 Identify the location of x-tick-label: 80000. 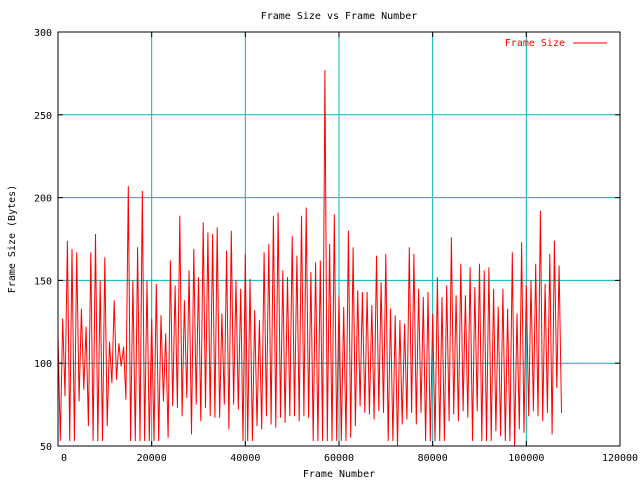
(433, 458).